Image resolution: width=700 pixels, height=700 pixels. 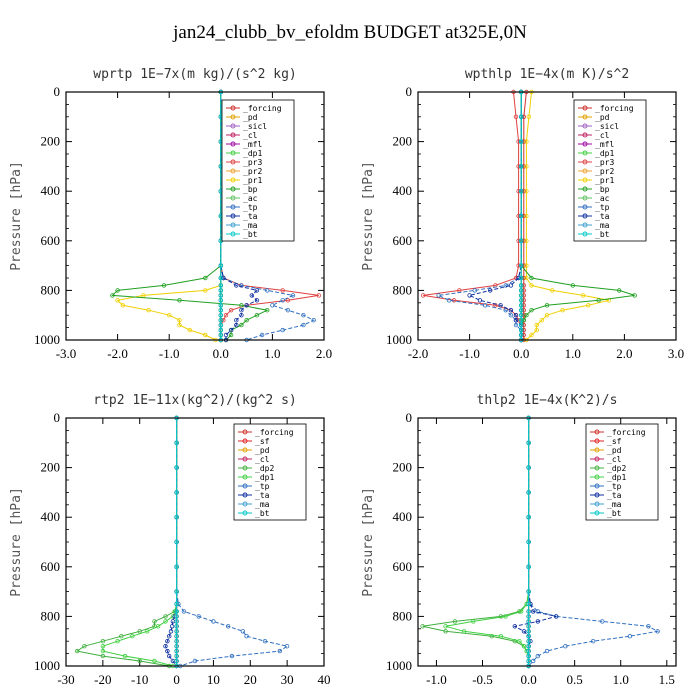 What do you see at coordinates (521, 353) in the screenshot?
I see `x-tick-label: 0.0` at bounding box center [521, 353].